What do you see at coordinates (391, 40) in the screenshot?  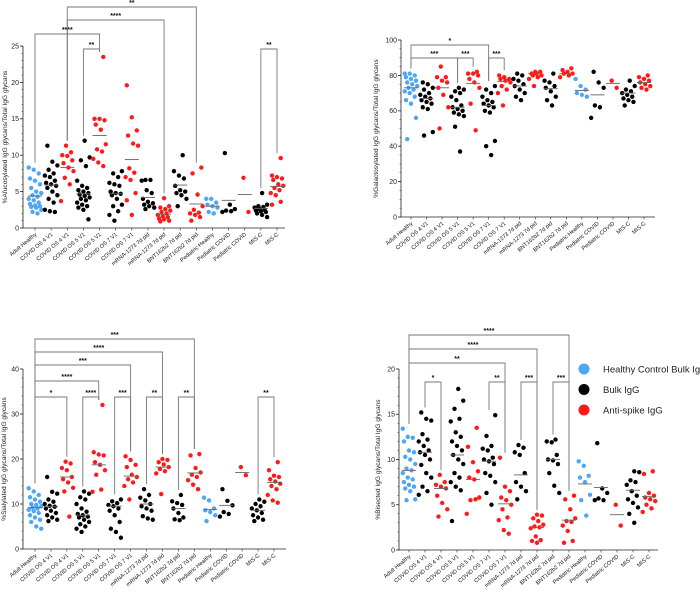 I see `y-tick-label: 100` at bounding box center [391, 40].